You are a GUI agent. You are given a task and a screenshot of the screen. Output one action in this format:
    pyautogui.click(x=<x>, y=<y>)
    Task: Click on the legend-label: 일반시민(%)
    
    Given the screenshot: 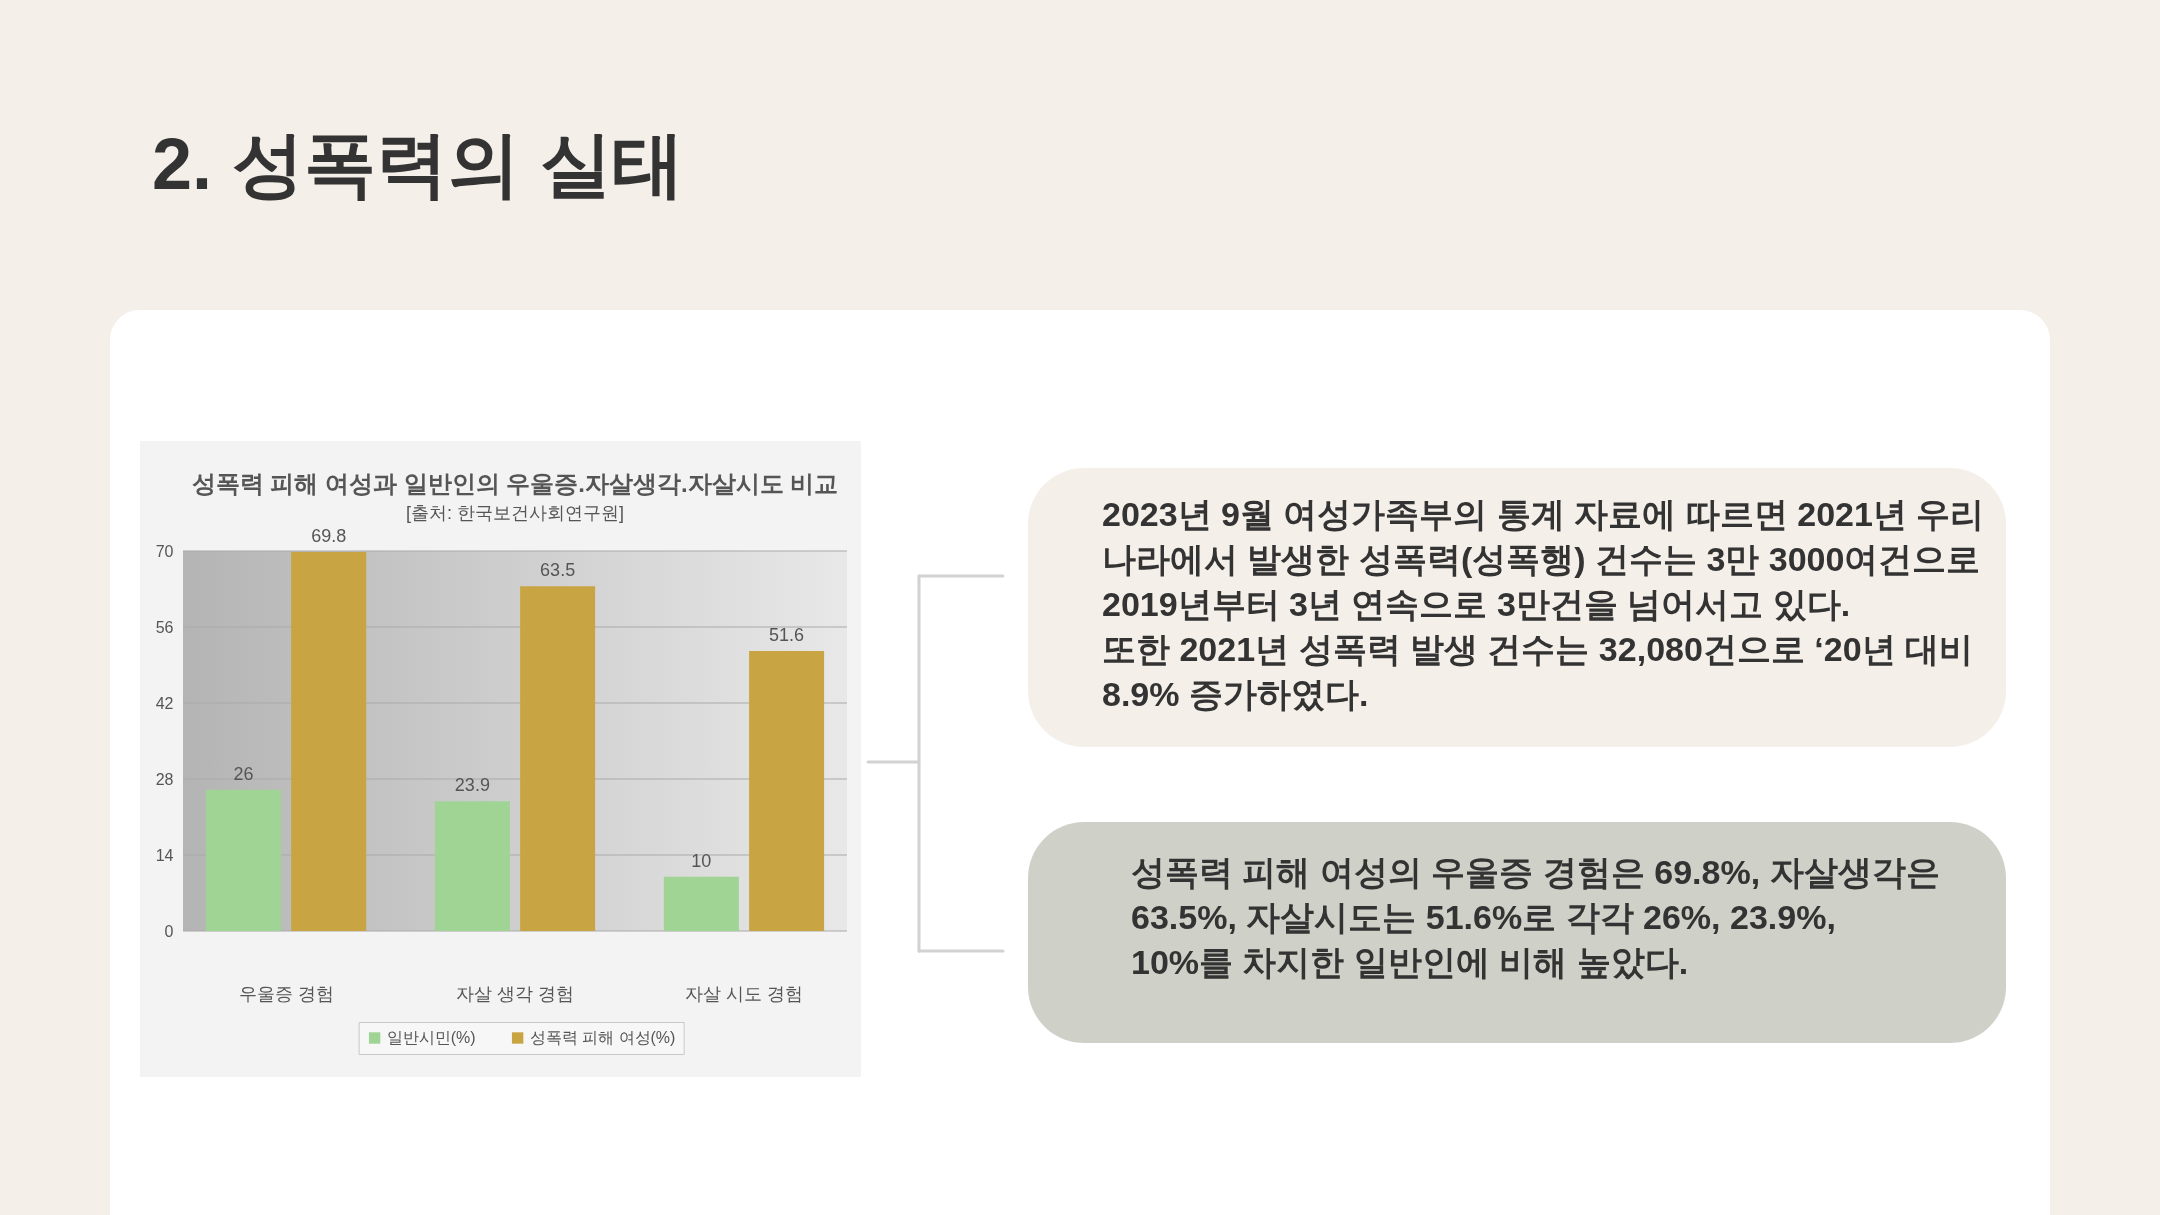 What is the action you would take?
    pyautogui.click(x=431, y=1037)
    